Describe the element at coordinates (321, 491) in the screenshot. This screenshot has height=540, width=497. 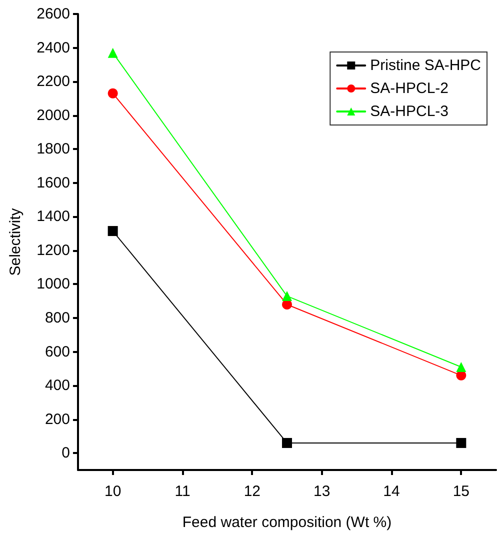
I see `x-tick-label: 13` at that location.